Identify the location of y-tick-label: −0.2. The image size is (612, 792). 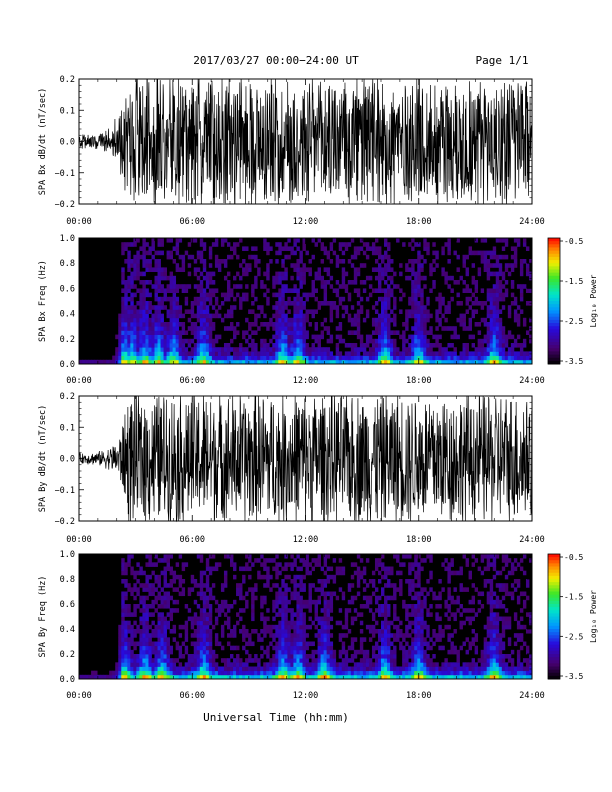
(65, 205).